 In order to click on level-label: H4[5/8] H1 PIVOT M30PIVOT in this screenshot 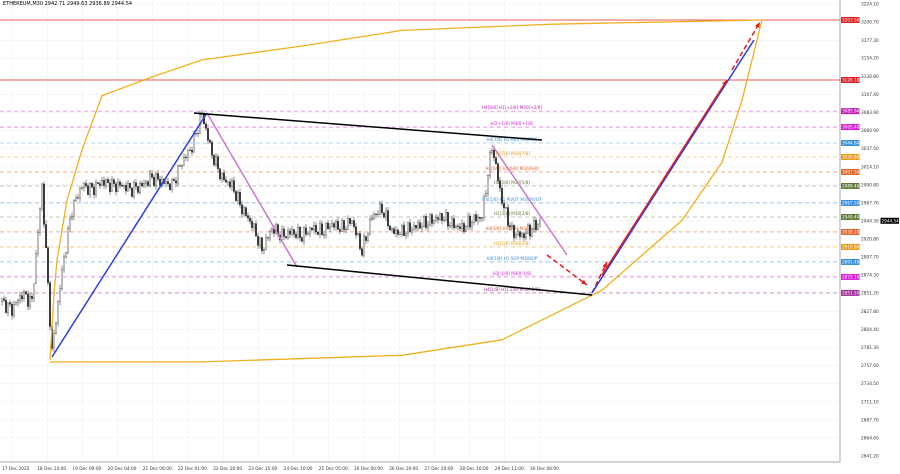, I will do `click(512, 199)`.